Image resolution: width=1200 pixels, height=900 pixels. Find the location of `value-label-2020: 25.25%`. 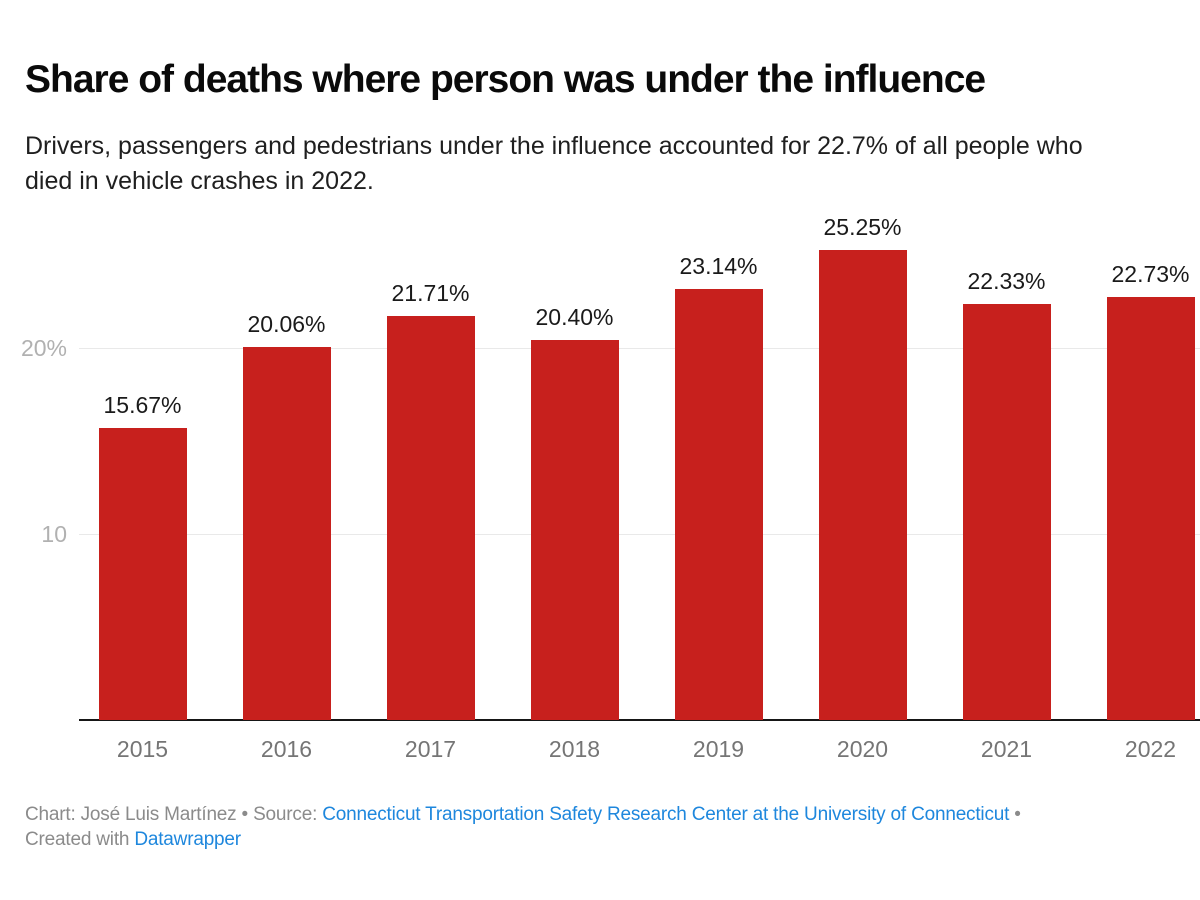

value-label-2020: 25.25% is located at coordinates (862, 227).